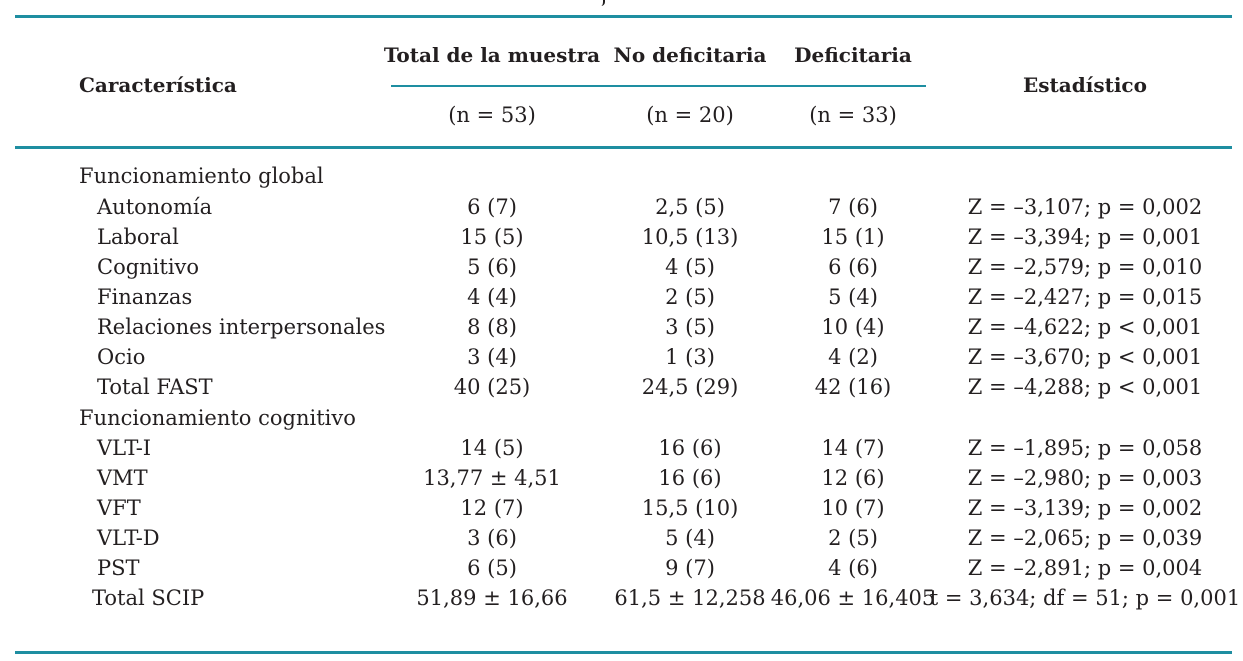  Describe the element at coordinates (492, 207) in the screenshot. I see `cell-total: 6 (7)` at that location.